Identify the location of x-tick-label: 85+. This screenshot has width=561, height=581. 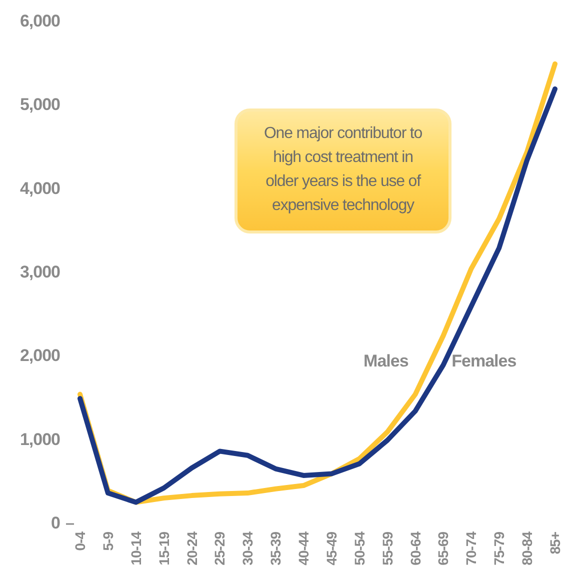
(554, 543).